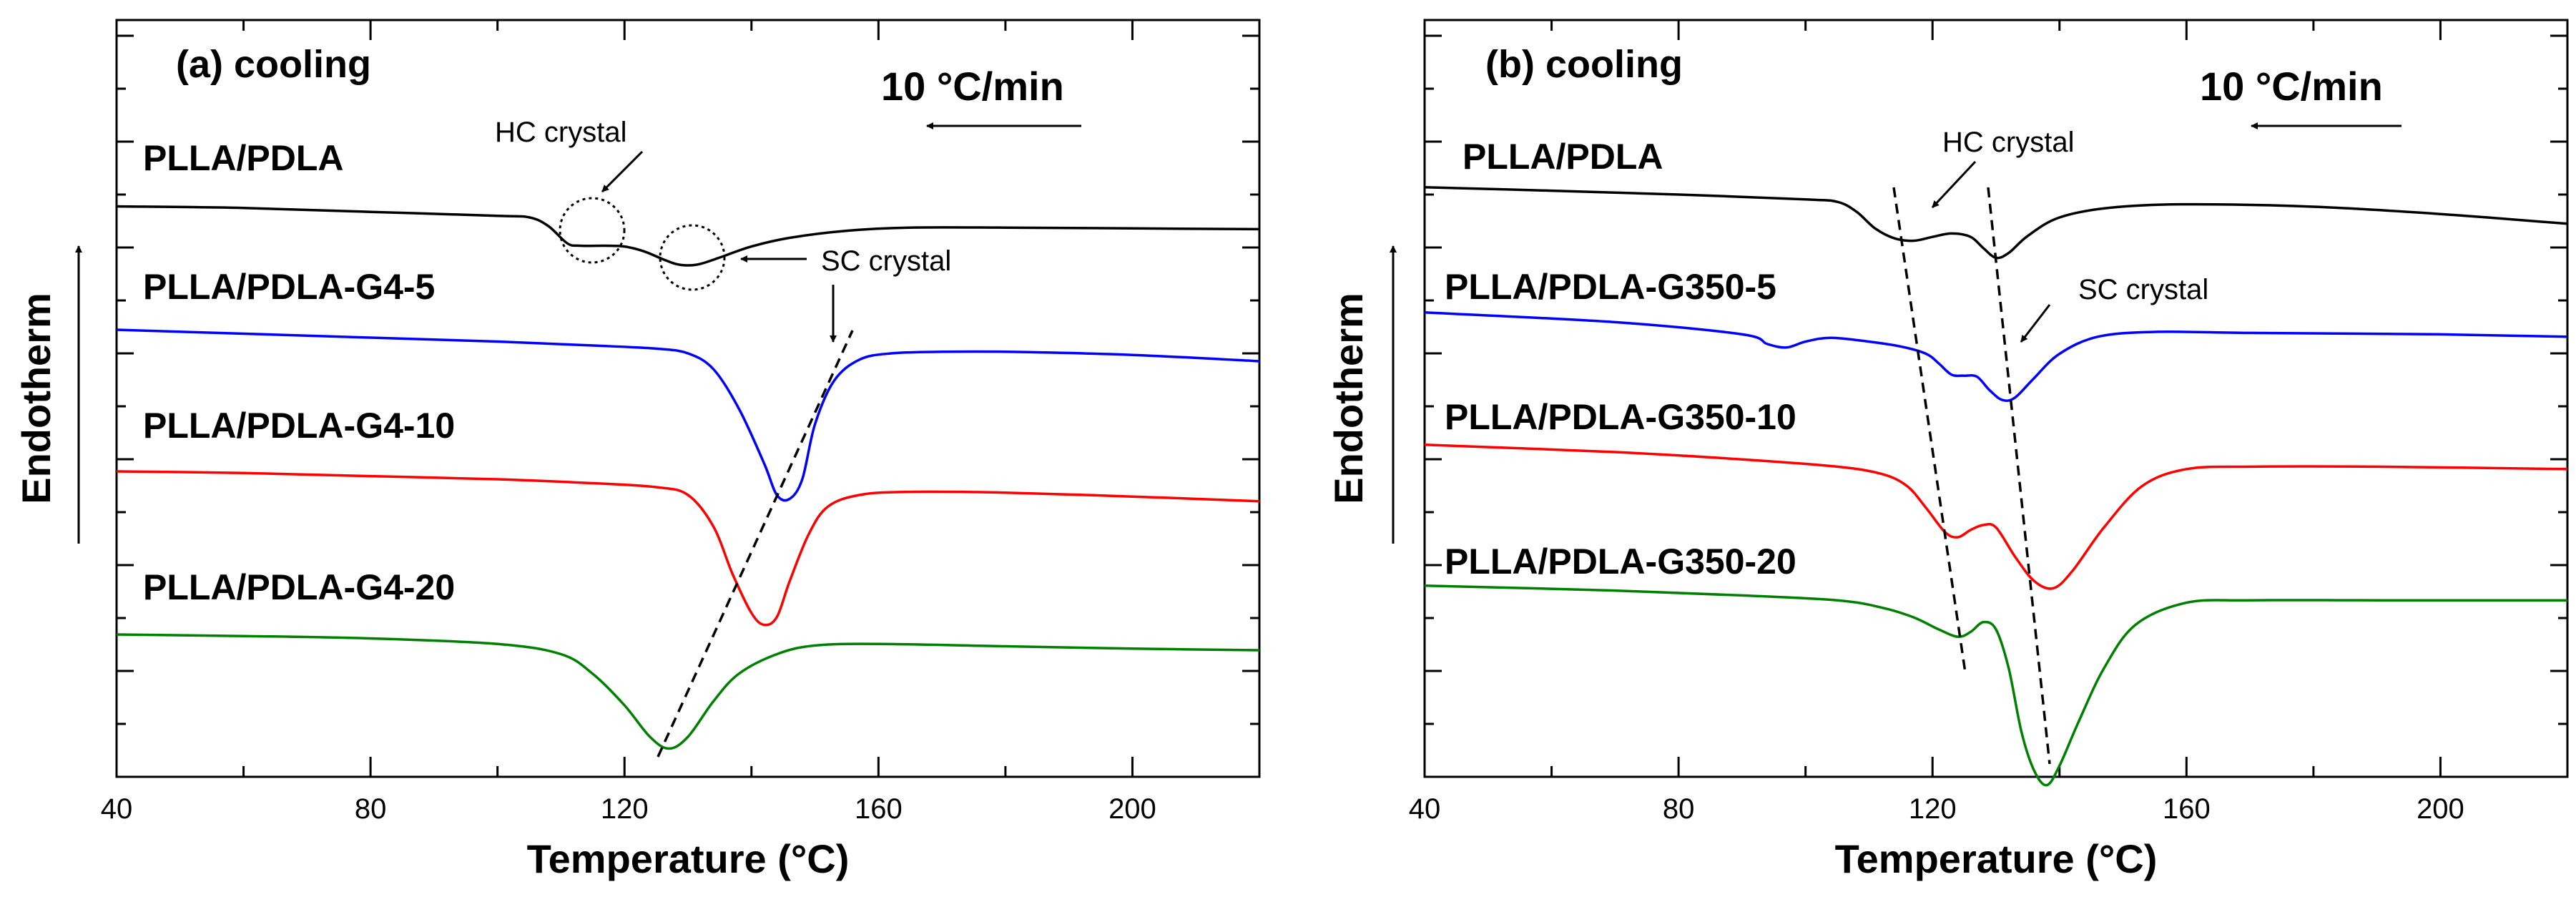  What do you see at coordinates (1929, 430) in the screenshot?
I see `hc-trend-line` at bounding box center [1929, 430].